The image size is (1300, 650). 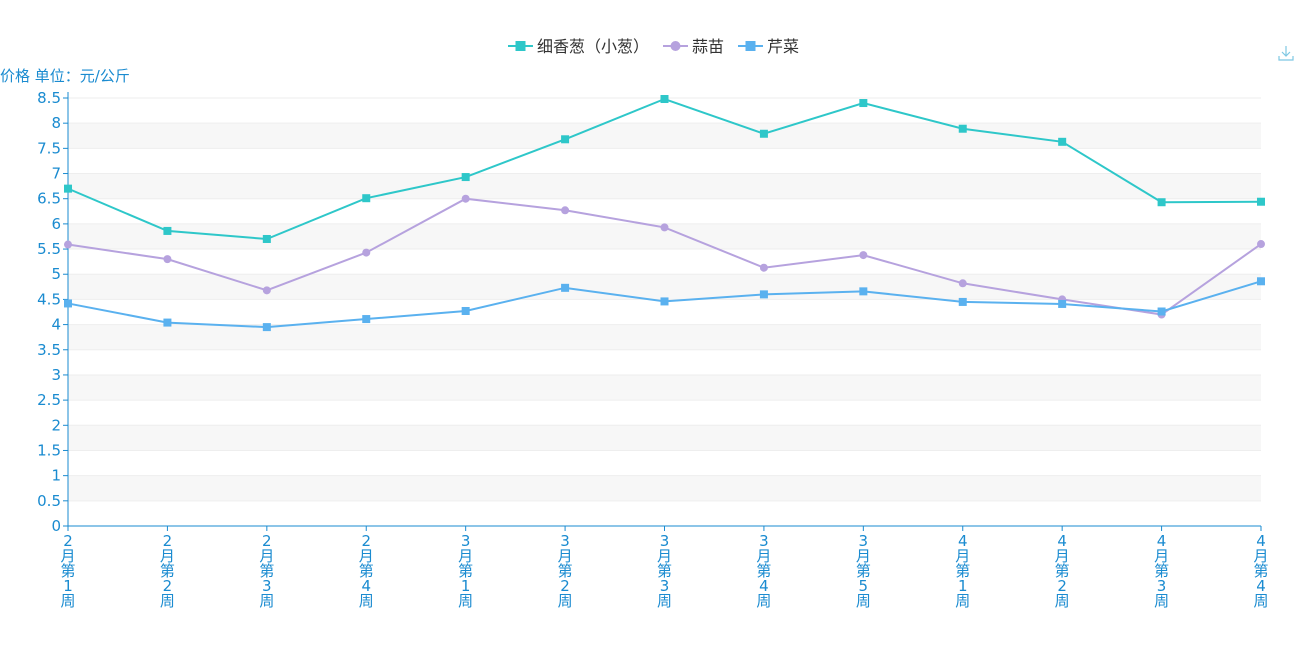 I want to click on y-tick-label: 2, so click(x=56, y=425).